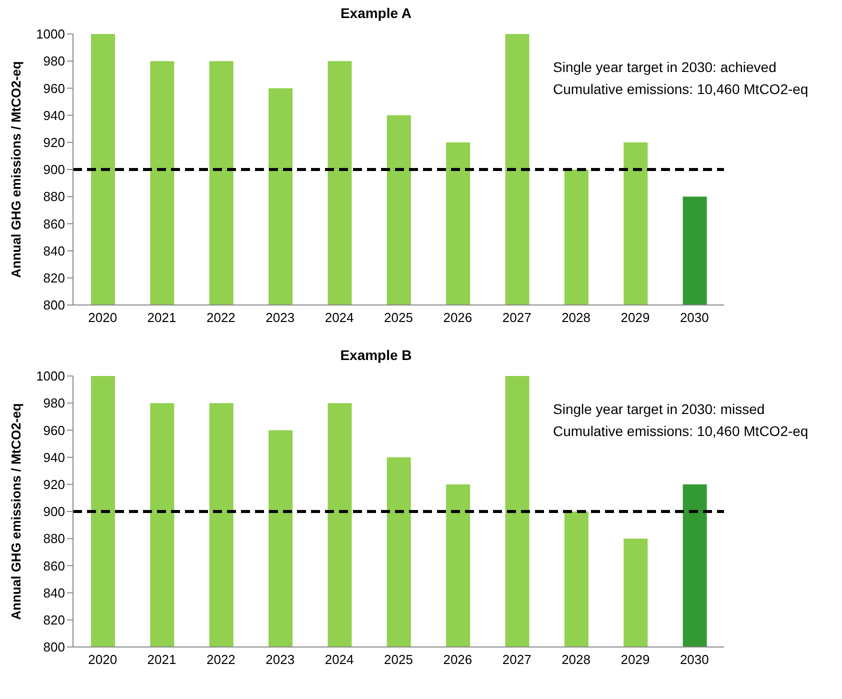 Image resolution: width=842 pixels, height=699 pixels. I want to click on chart-title: Example A, so click(376, 13).